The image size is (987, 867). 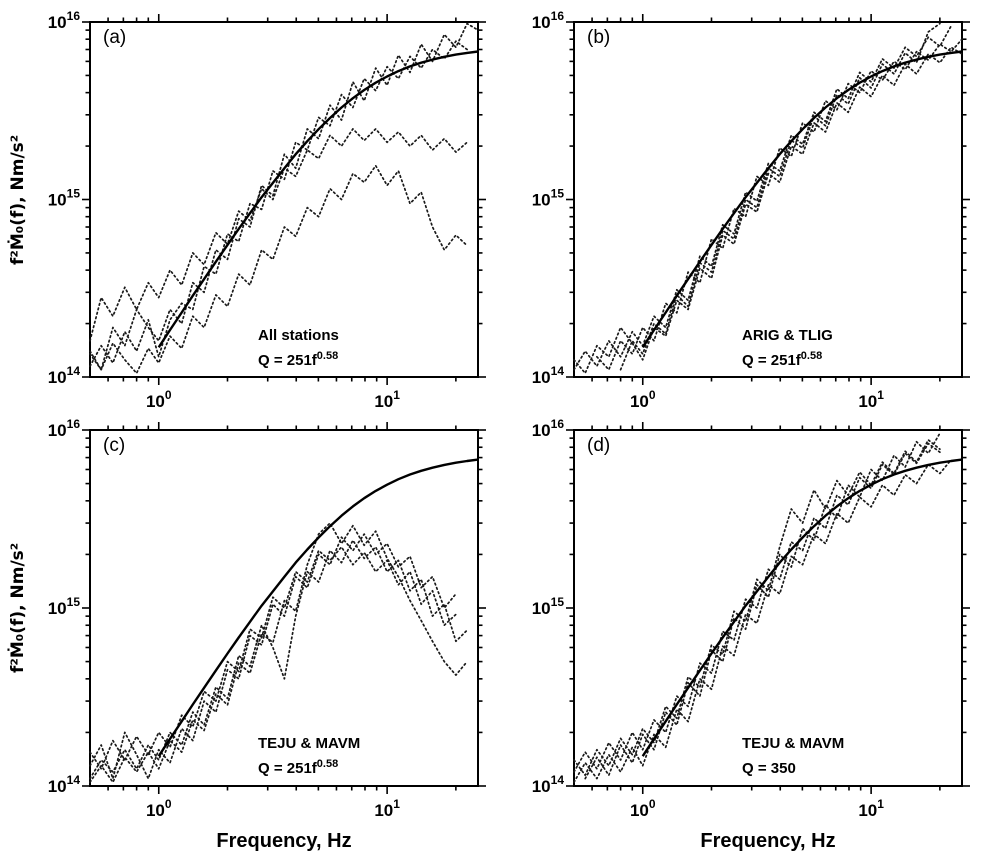 What do you see at coordinates (787, 335) in the screenshot?
I see `annotation-b-line1: ARIG & TLIG` at bounding box center [787, 335].